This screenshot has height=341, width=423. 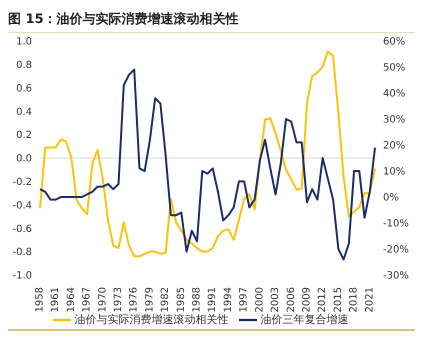 What do you see at coordinates (197, 299) in the screenshot?
I see `x-tick-label: 1988` at bounding box center [197, 299].